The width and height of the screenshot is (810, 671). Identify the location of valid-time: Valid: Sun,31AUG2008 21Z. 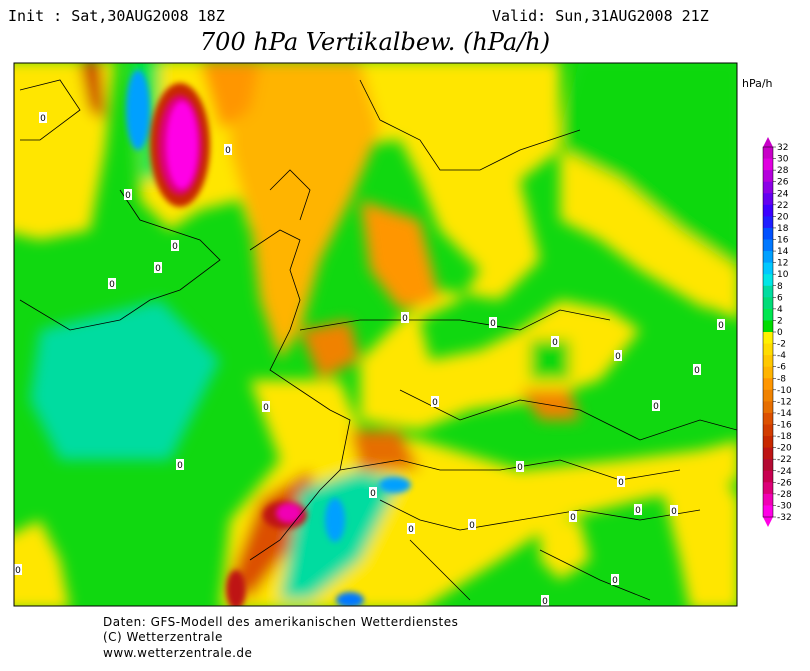
(600, 16).